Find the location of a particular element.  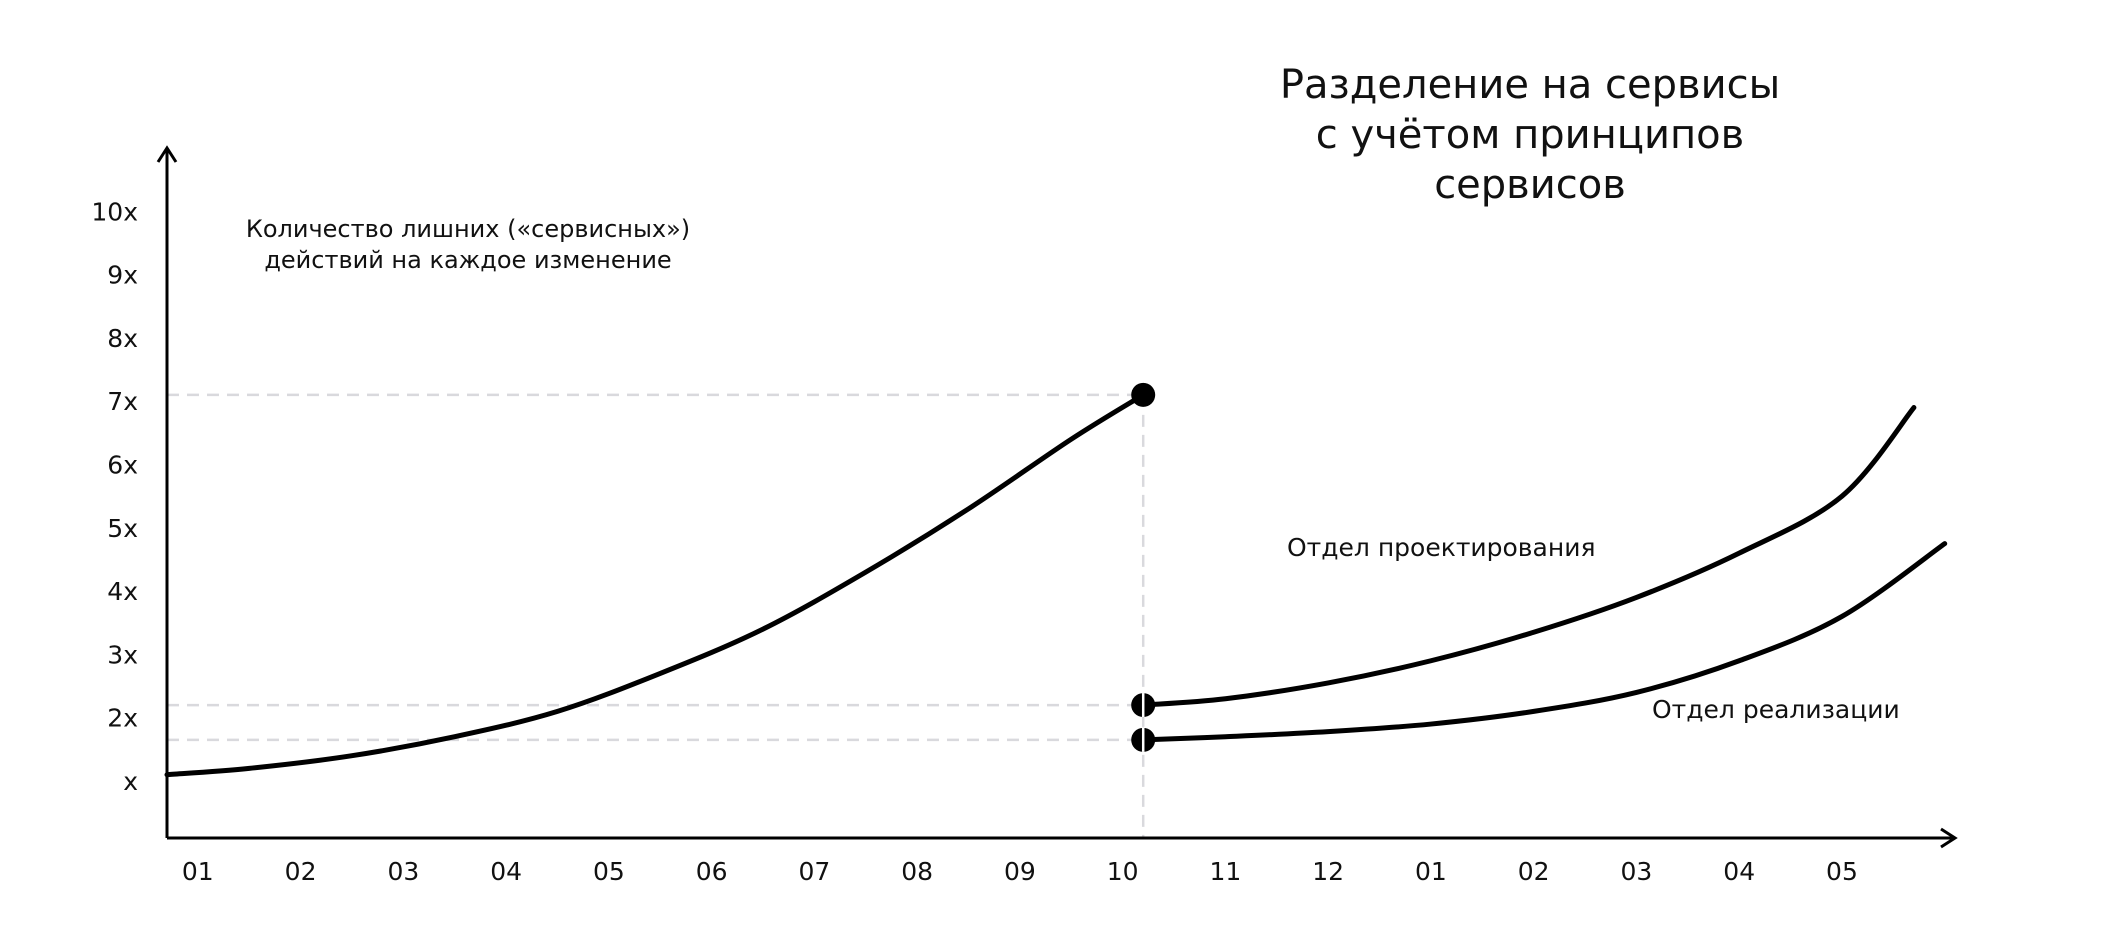

y-tick-label-x: x is located at coordinates (130, 781).